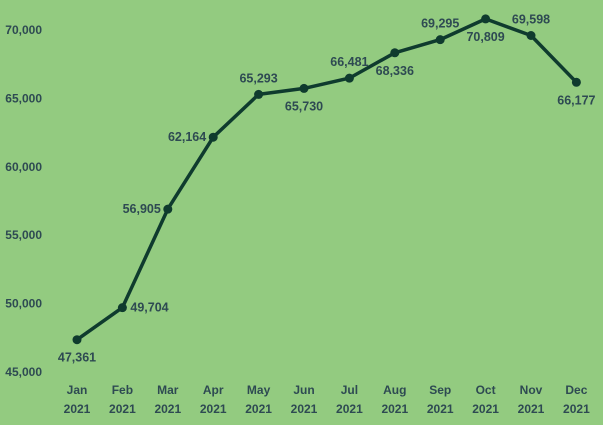 The image size is (603, 425). Describe the element at coordinates (23, 304) in the screenshot. I see `y-tick-label: 50,000` at that location.